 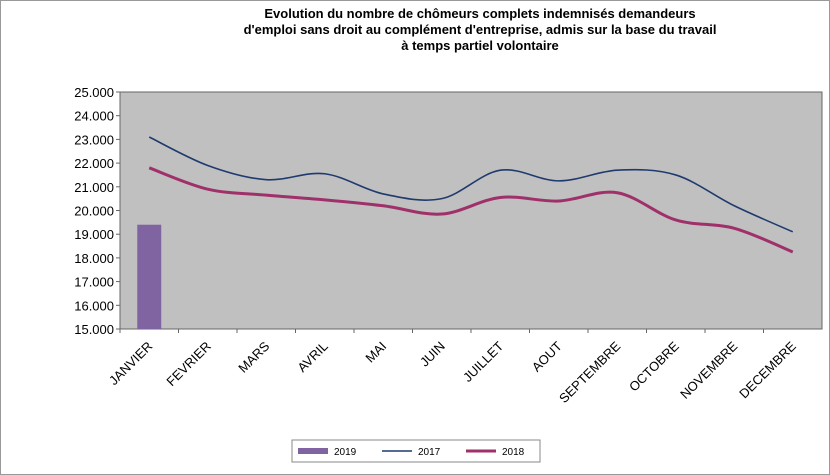 I want to click on y-tick-label: 22.000, so click(x=94, y=163).